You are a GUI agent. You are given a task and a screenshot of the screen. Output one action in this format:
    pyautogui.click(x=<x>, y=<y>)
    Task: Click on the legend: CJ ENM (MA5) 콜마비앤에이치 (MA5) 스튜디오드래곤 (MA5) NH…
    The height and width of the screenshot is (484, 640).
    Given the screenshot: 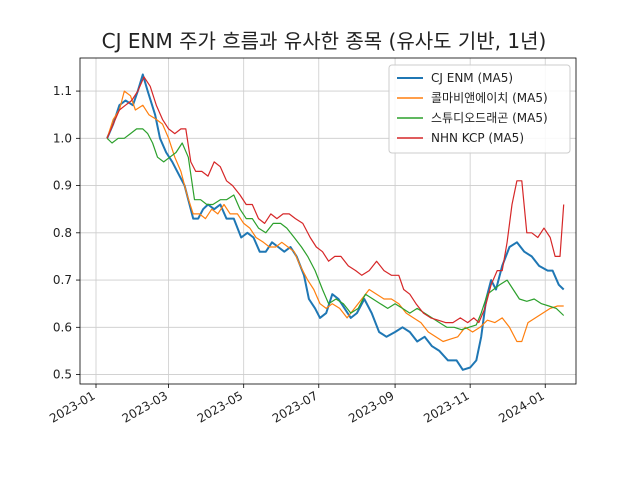 What is the action you would take?
    pyautogui.click(x=479, y=109)
    